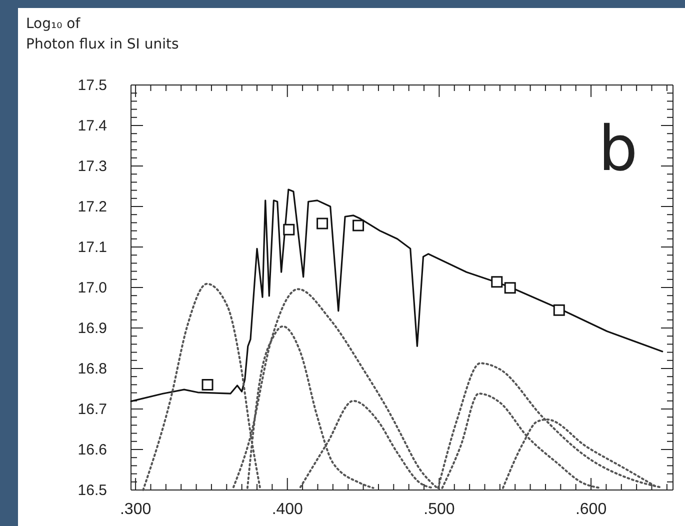 The width and height of the screenshot is (685, 526). I want to click on x-tick-label: .400, so click(288, 509).